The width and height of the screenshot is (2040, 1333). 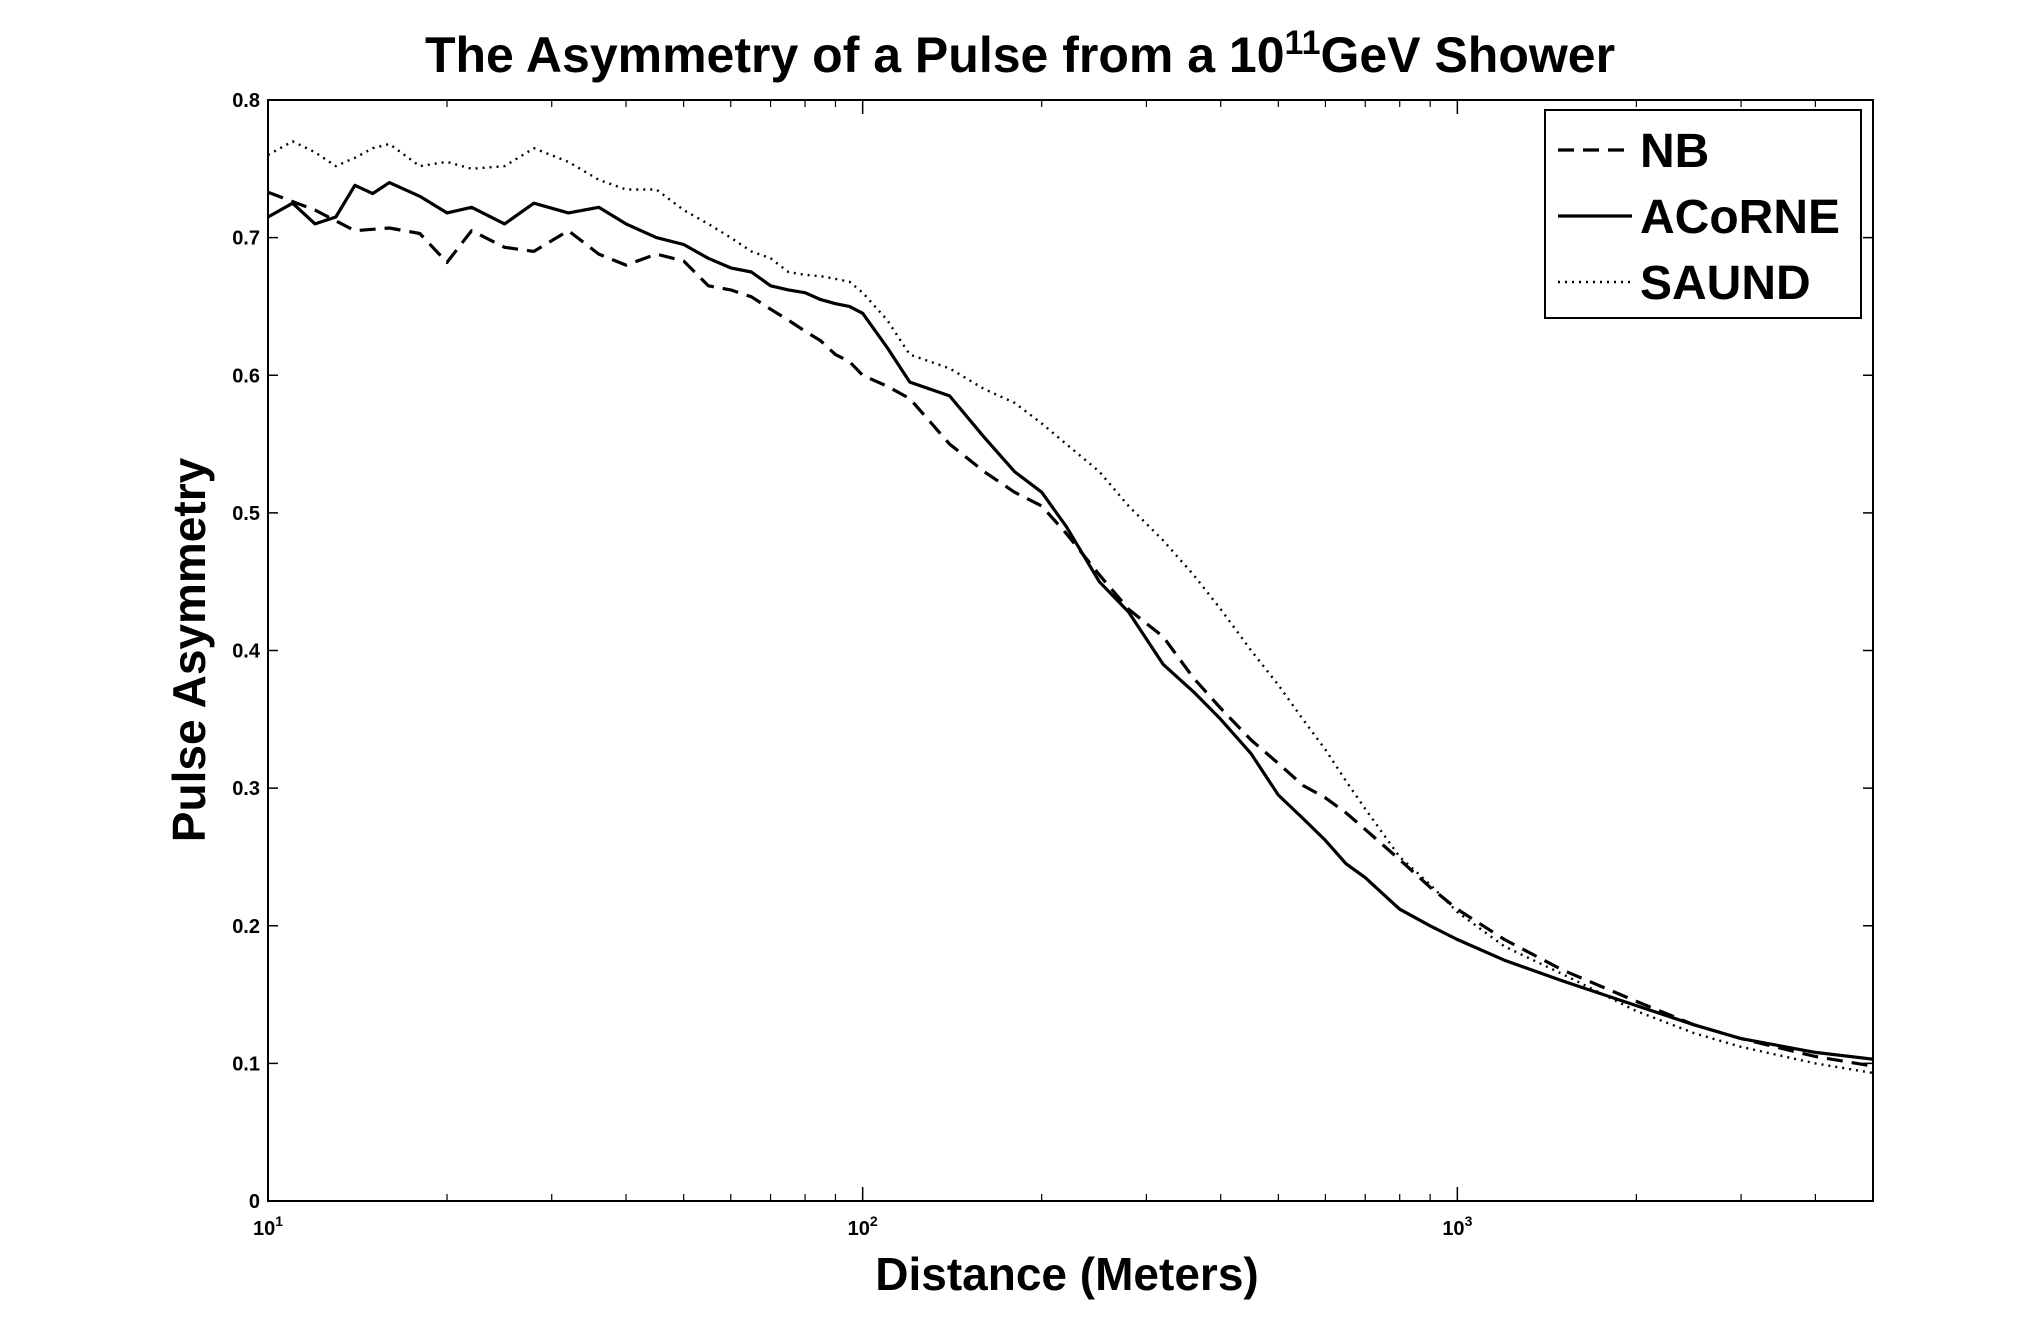 What do you see at coordinates (254, 1202) in the screenshot?
I see `y-tick-label: 0` at bounding box center [254, 1202].